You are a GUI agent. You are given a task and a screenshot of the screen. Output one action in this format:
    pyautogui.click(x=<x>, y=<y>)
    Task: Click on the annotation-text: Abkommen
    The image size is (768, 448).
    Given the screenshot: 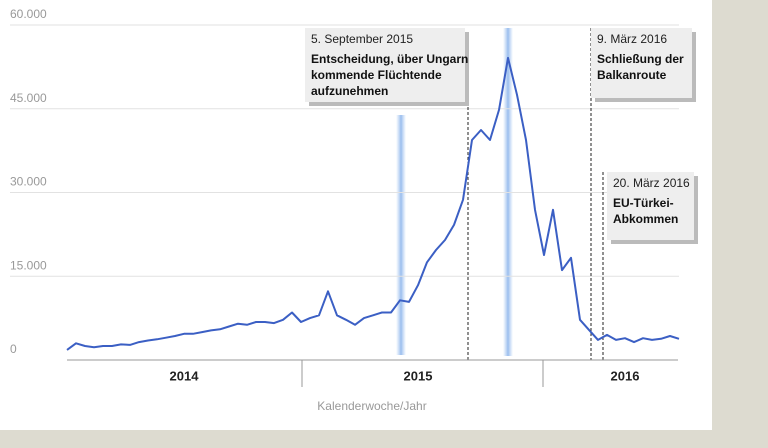 What is the action you would take?
    pyautogui.click(x=645, y=219)
    